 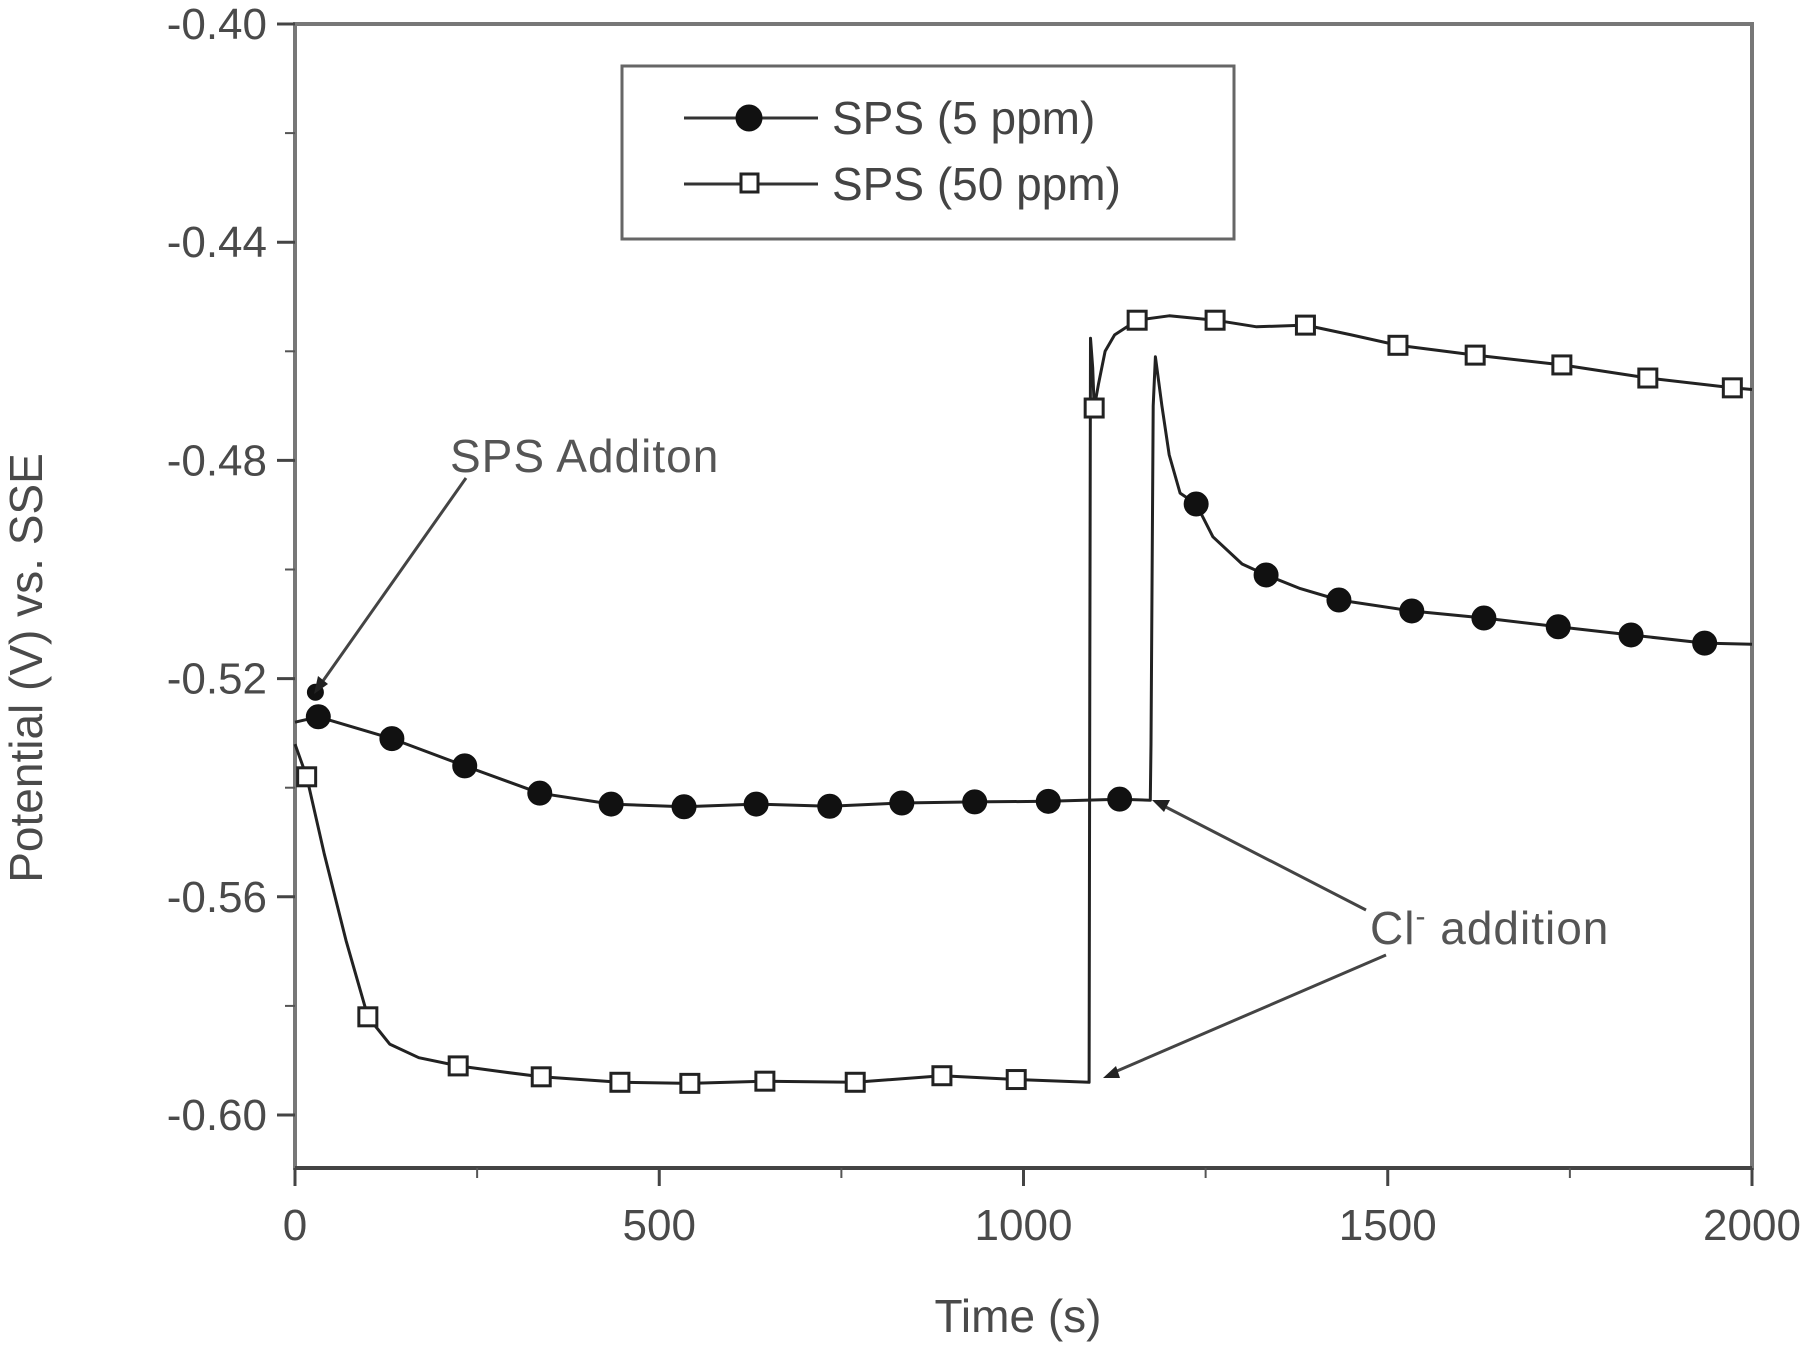 I want to click on y-axis-title: Potential (V) vs. SSE, so click(x=26, y=668).